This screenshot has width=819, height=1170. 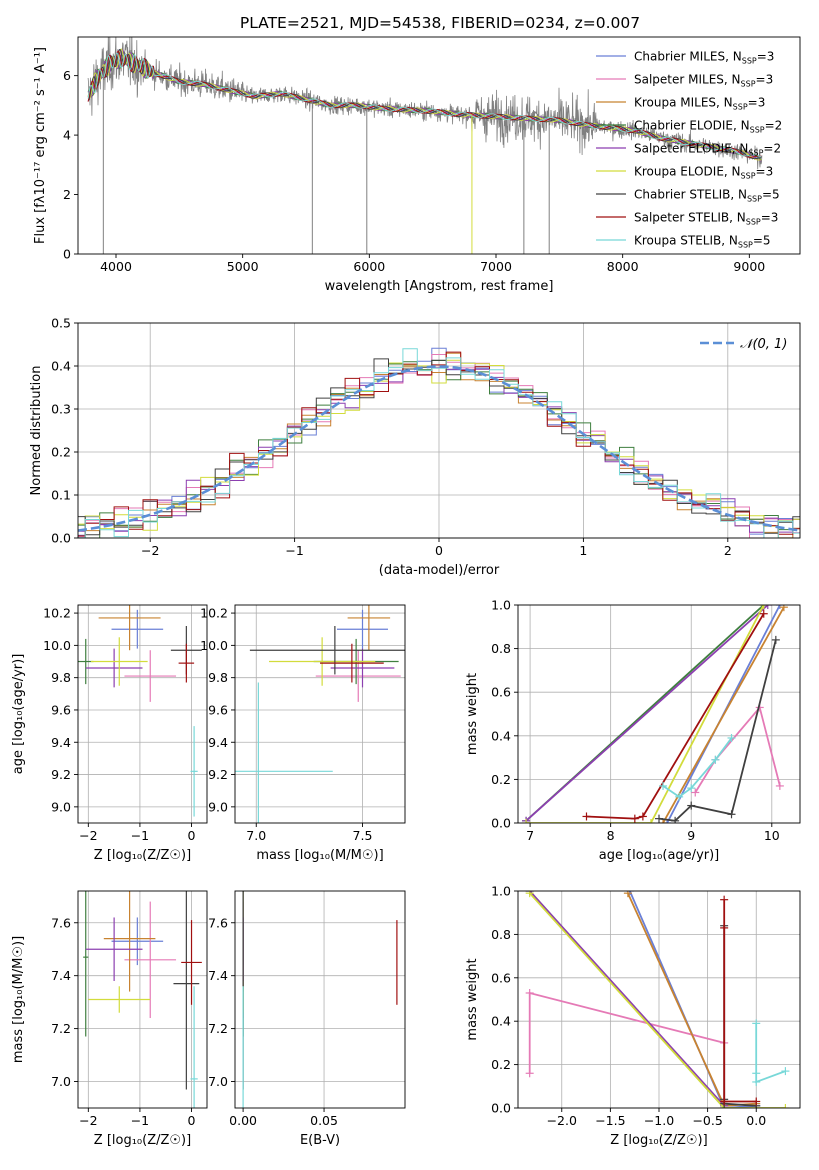 What do you see at coordinates (611, 835) in the screenshot?
I see `x-tick-label: 8` at bounding box center [611, 835].